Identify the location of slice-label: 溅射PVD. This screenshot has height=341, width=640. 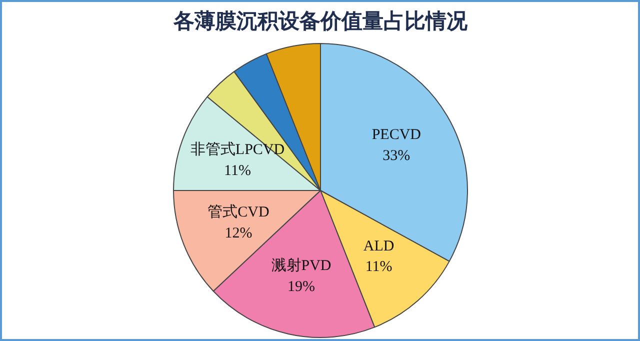
(301, 265).